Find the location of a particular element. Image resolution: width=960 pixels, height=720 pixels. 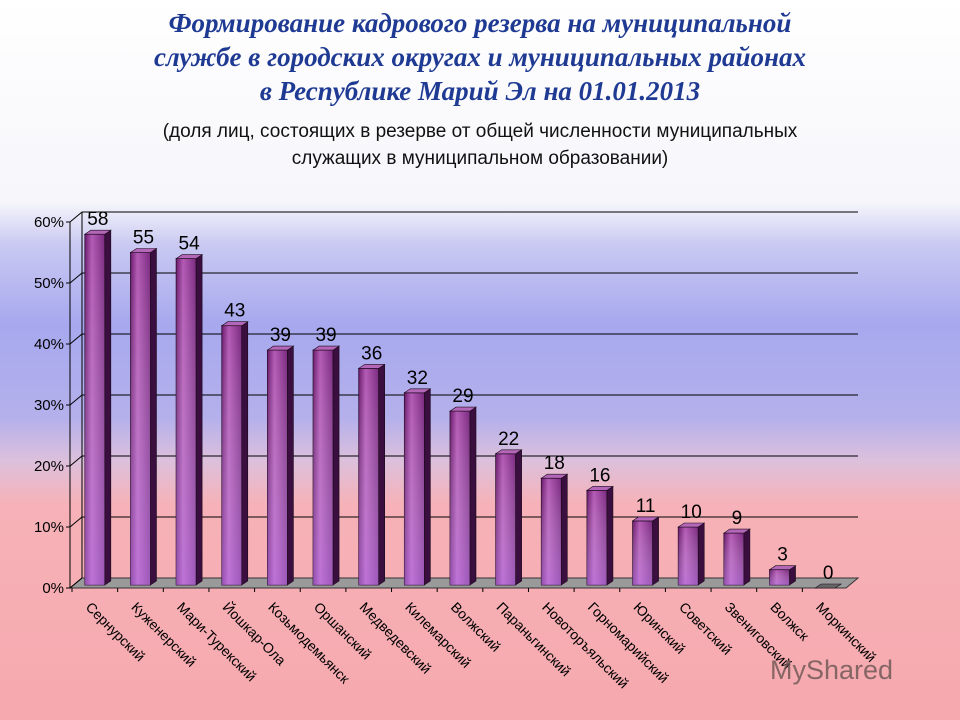

x-tick-label: Горномарийский is located at coordinates (628, 642).